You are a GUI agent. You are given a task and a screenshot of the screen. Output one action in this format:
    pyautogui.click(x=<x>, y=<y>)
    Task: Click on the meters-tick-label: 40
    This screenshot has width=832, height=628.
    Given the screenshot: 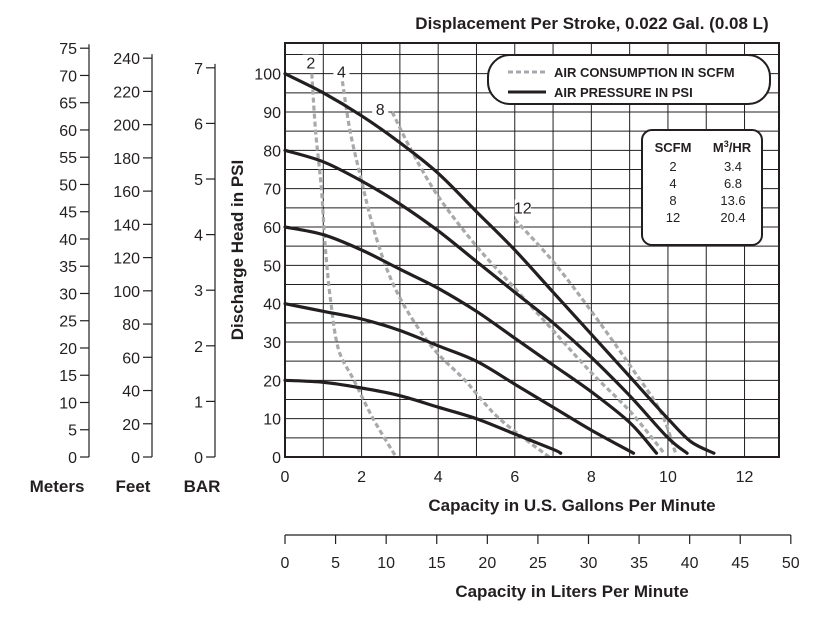 What is the action you would take?
    pyautogui.click(x=68, y=240)
    